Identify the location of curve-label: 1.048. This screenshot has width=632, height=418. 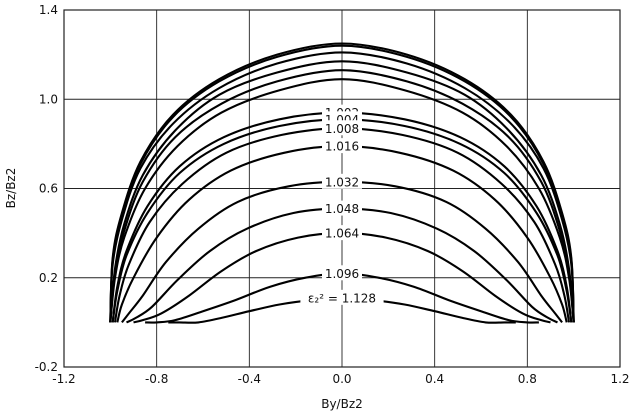
(342, 209).